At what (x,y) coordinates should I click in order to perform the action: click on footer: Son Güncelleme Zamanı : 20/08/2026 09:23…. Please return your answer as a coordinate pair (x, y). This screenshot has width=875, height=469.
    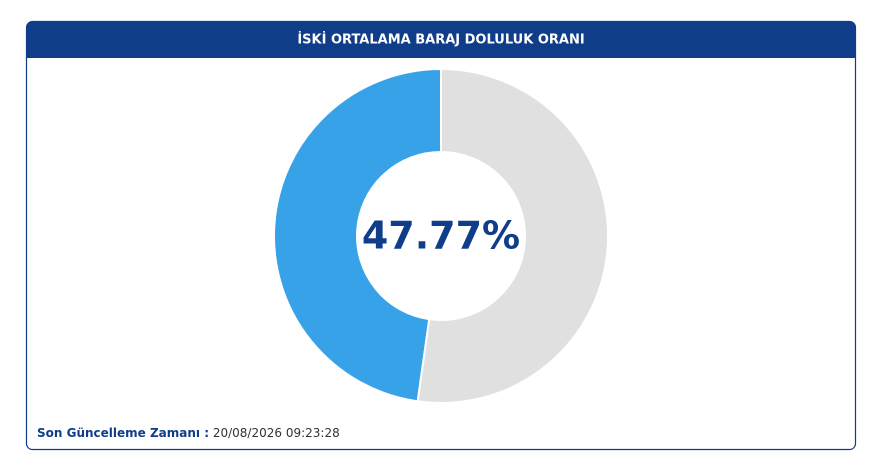
    Looking at the image, I should click on (188, 433).